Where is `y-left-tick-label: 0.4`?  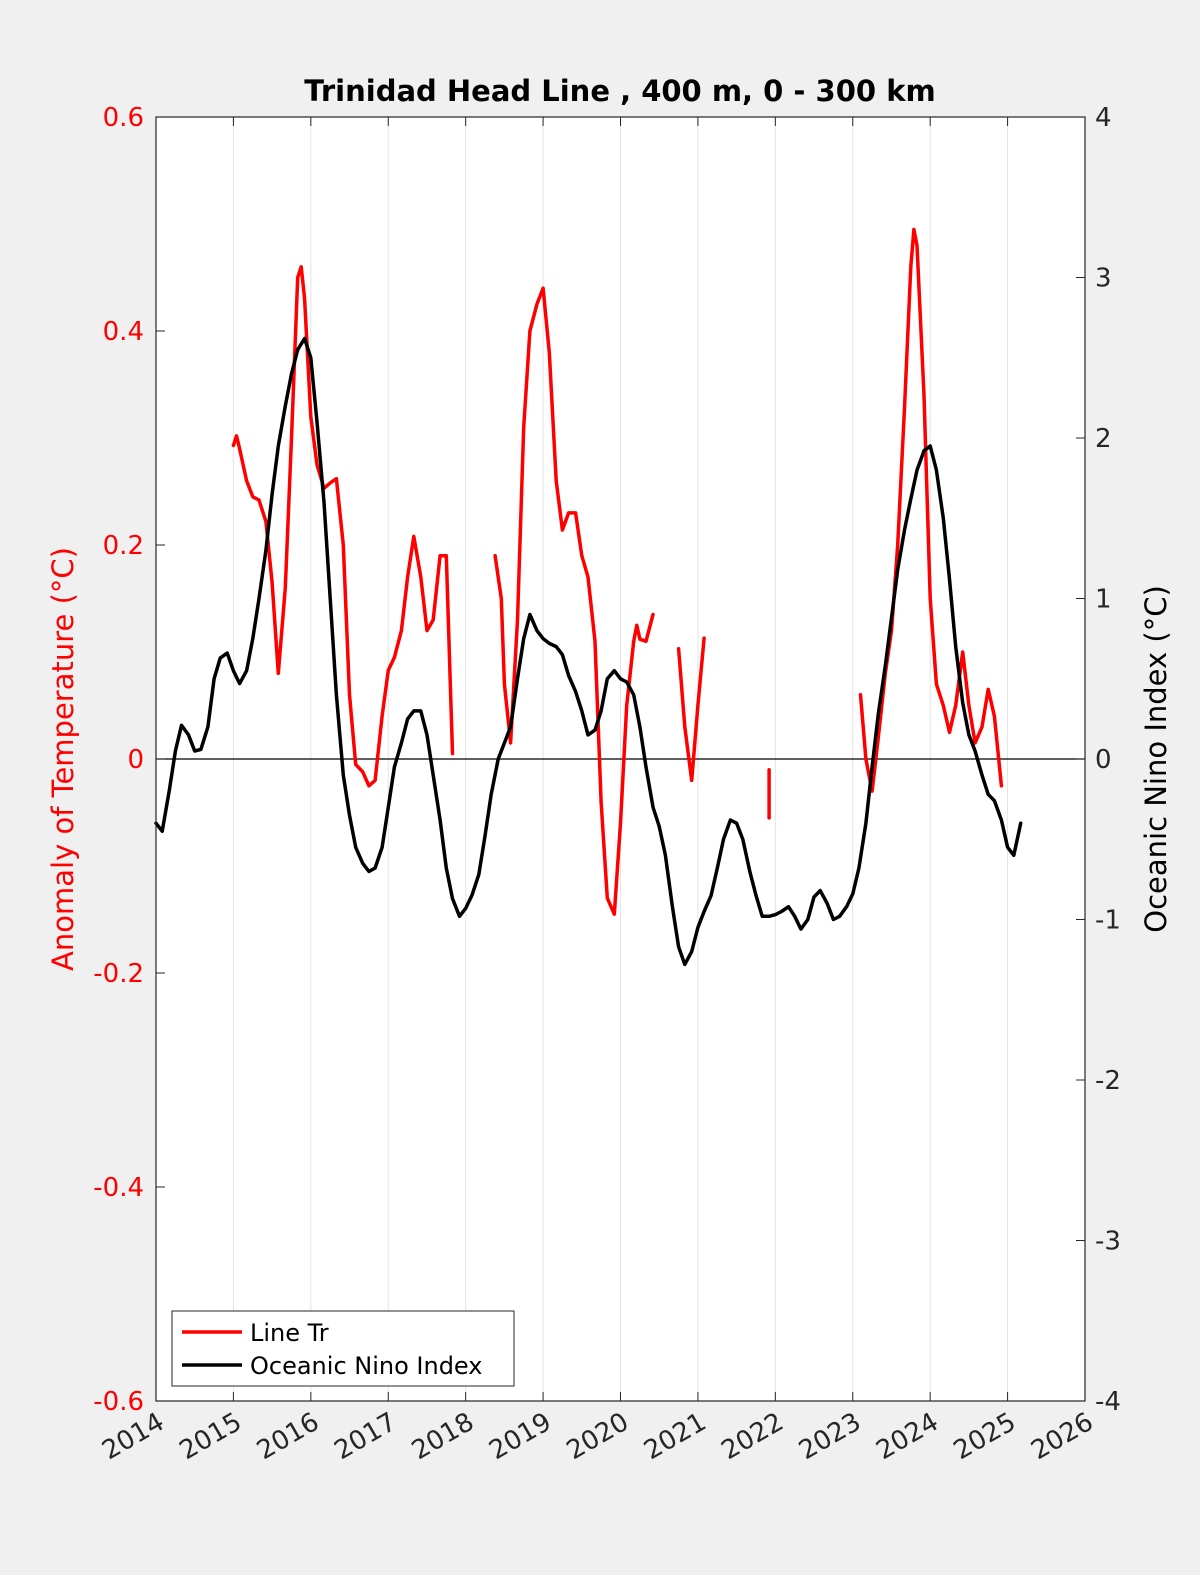 y-left-tick-label: 0.4 is located at coordinates (123, 332).